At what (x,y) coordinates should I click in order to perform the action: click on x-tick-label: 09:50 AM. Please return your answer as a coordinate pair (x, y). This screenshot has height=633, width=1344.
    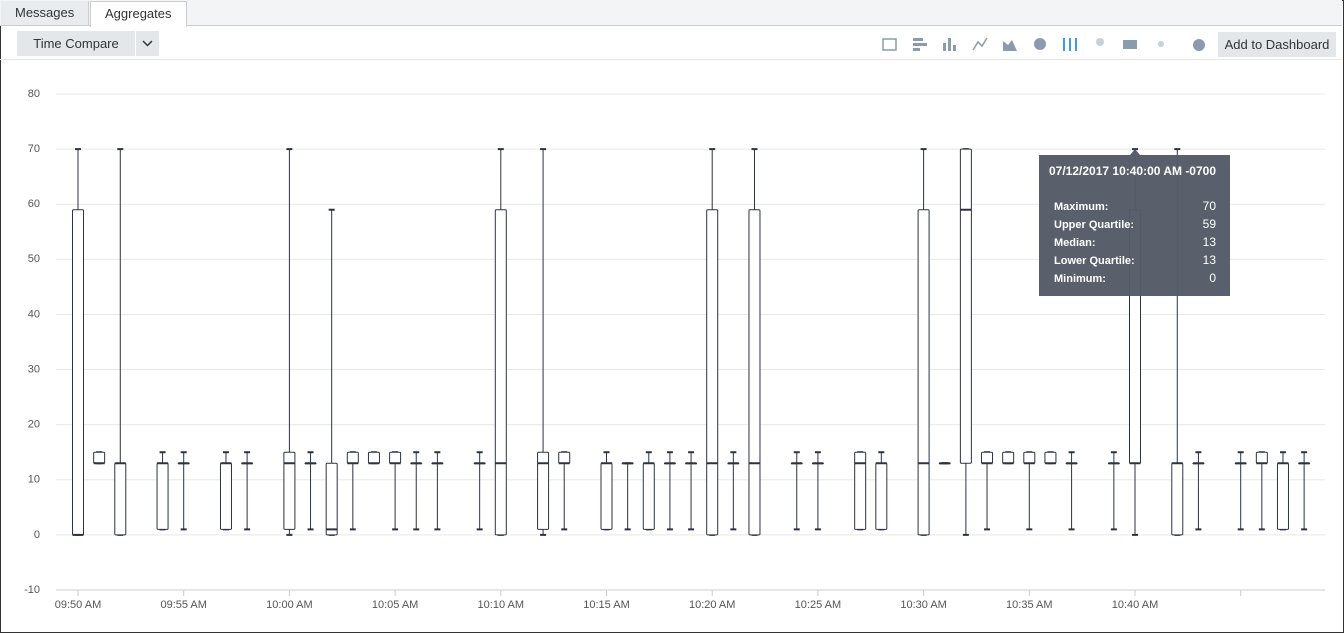
    Looking at the image, I should click on (78, 605).